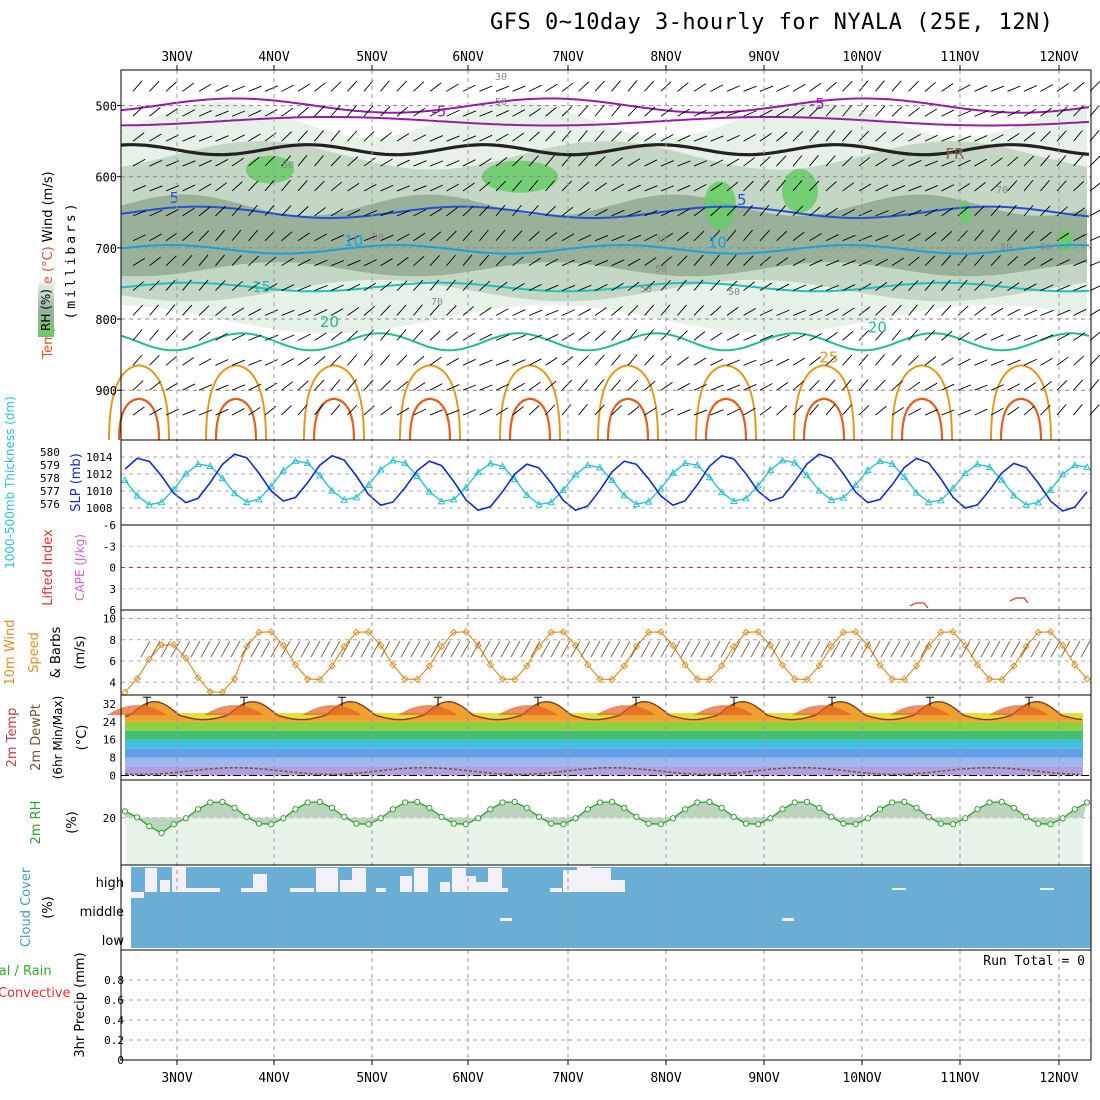 The image size is (1100, 1100). What do you see at coordinates (175, 198) in the screenshot?
I see `temp-contour-label: 5` at bounding box center [175, 198].